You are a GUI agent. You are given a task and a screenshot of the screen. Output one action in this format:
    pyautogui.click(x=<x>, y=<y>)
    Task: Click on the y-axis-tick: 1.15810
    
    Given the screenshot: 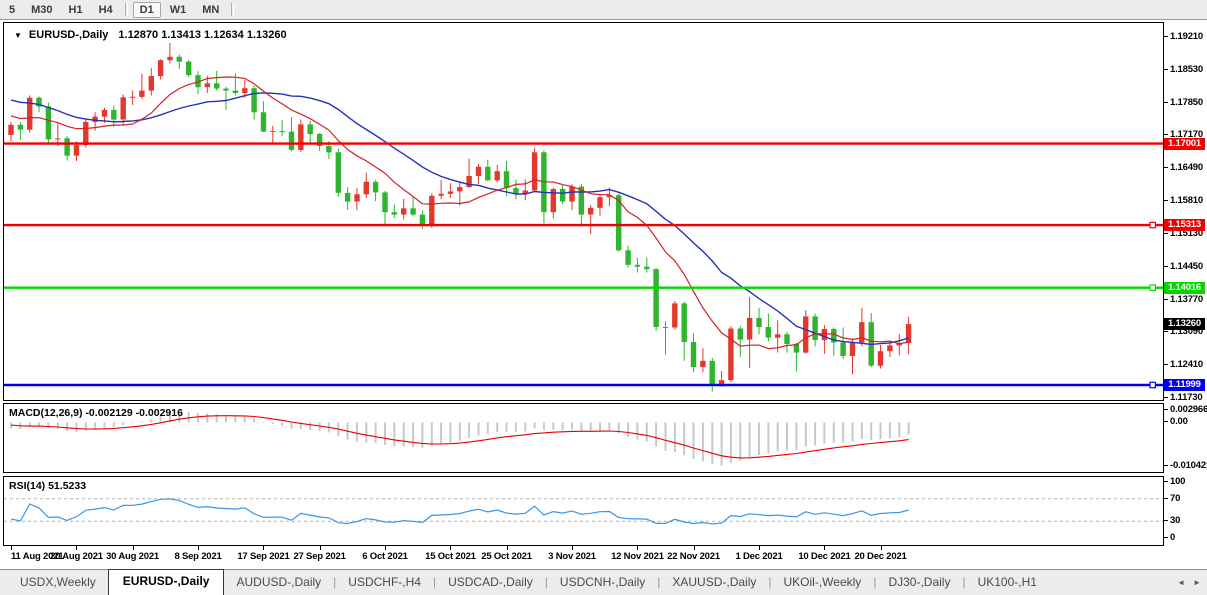 What is the action you would take?
    pyautogui.click(x=1183, y=201)
    